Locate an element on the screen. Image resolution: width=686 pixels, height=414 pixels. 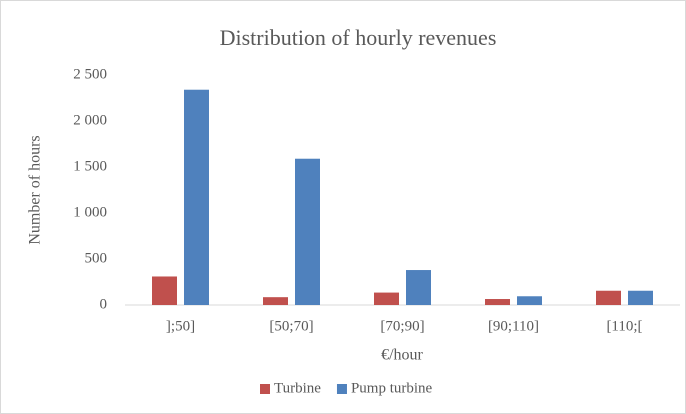
x-tick-label: ];50] is located at coordinates (180, 326).